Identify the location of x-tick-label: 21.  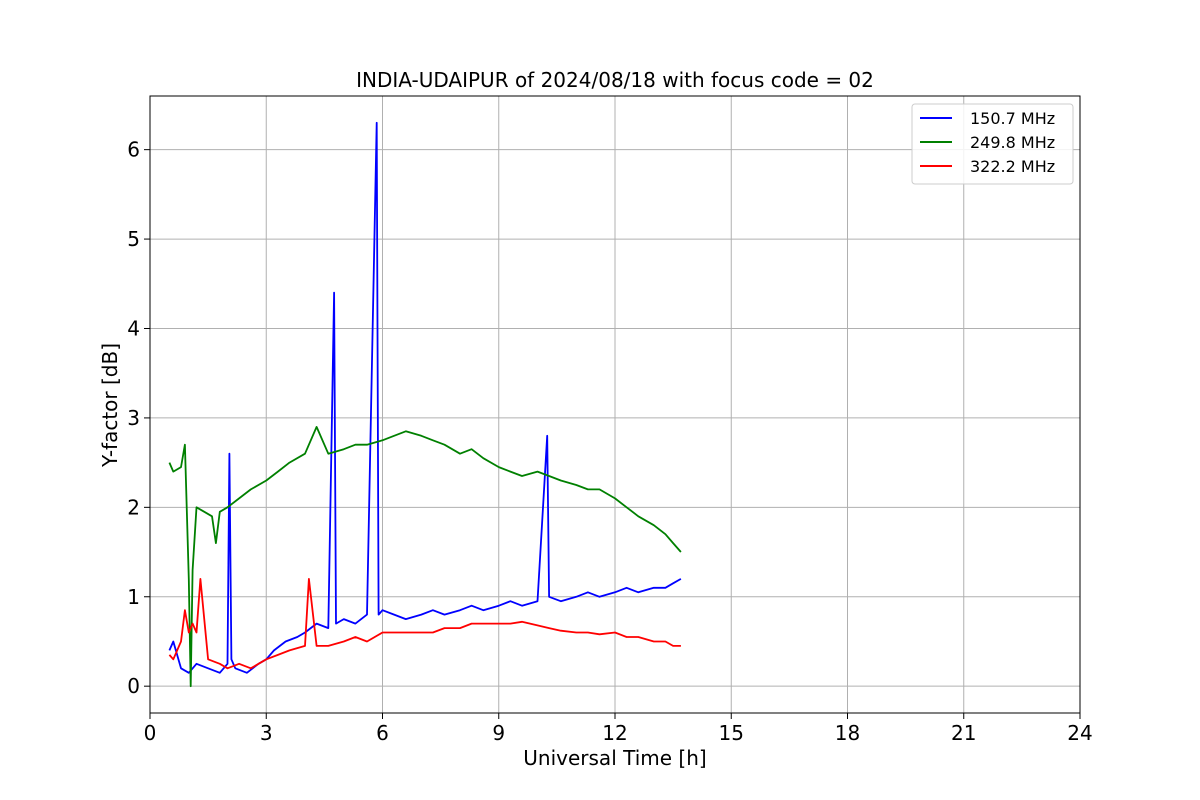
(963, 733).